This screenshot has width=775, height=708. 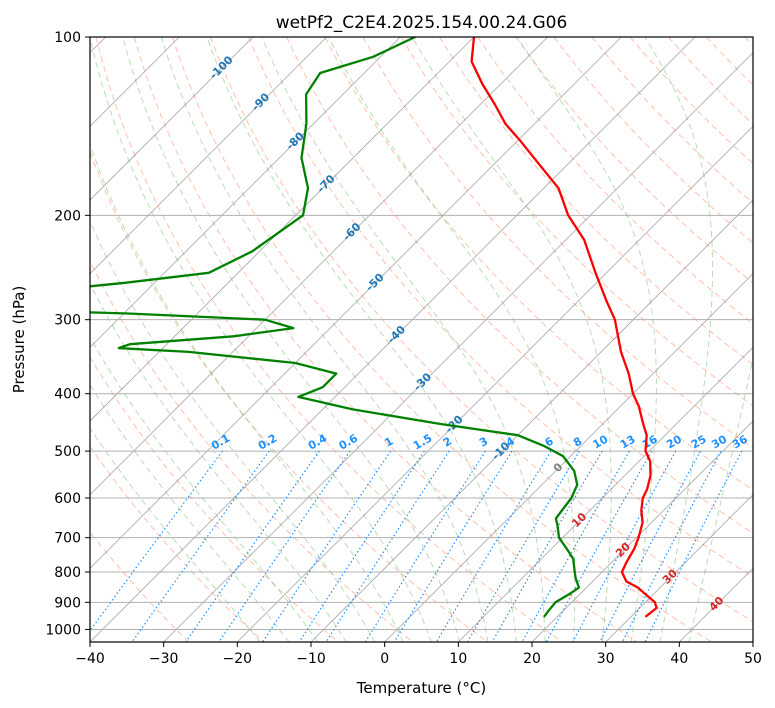 What do you see at coordinates (67, 539) in the screenshot?
I see `y-tick-label: 700` at bounding box center [67, 539].